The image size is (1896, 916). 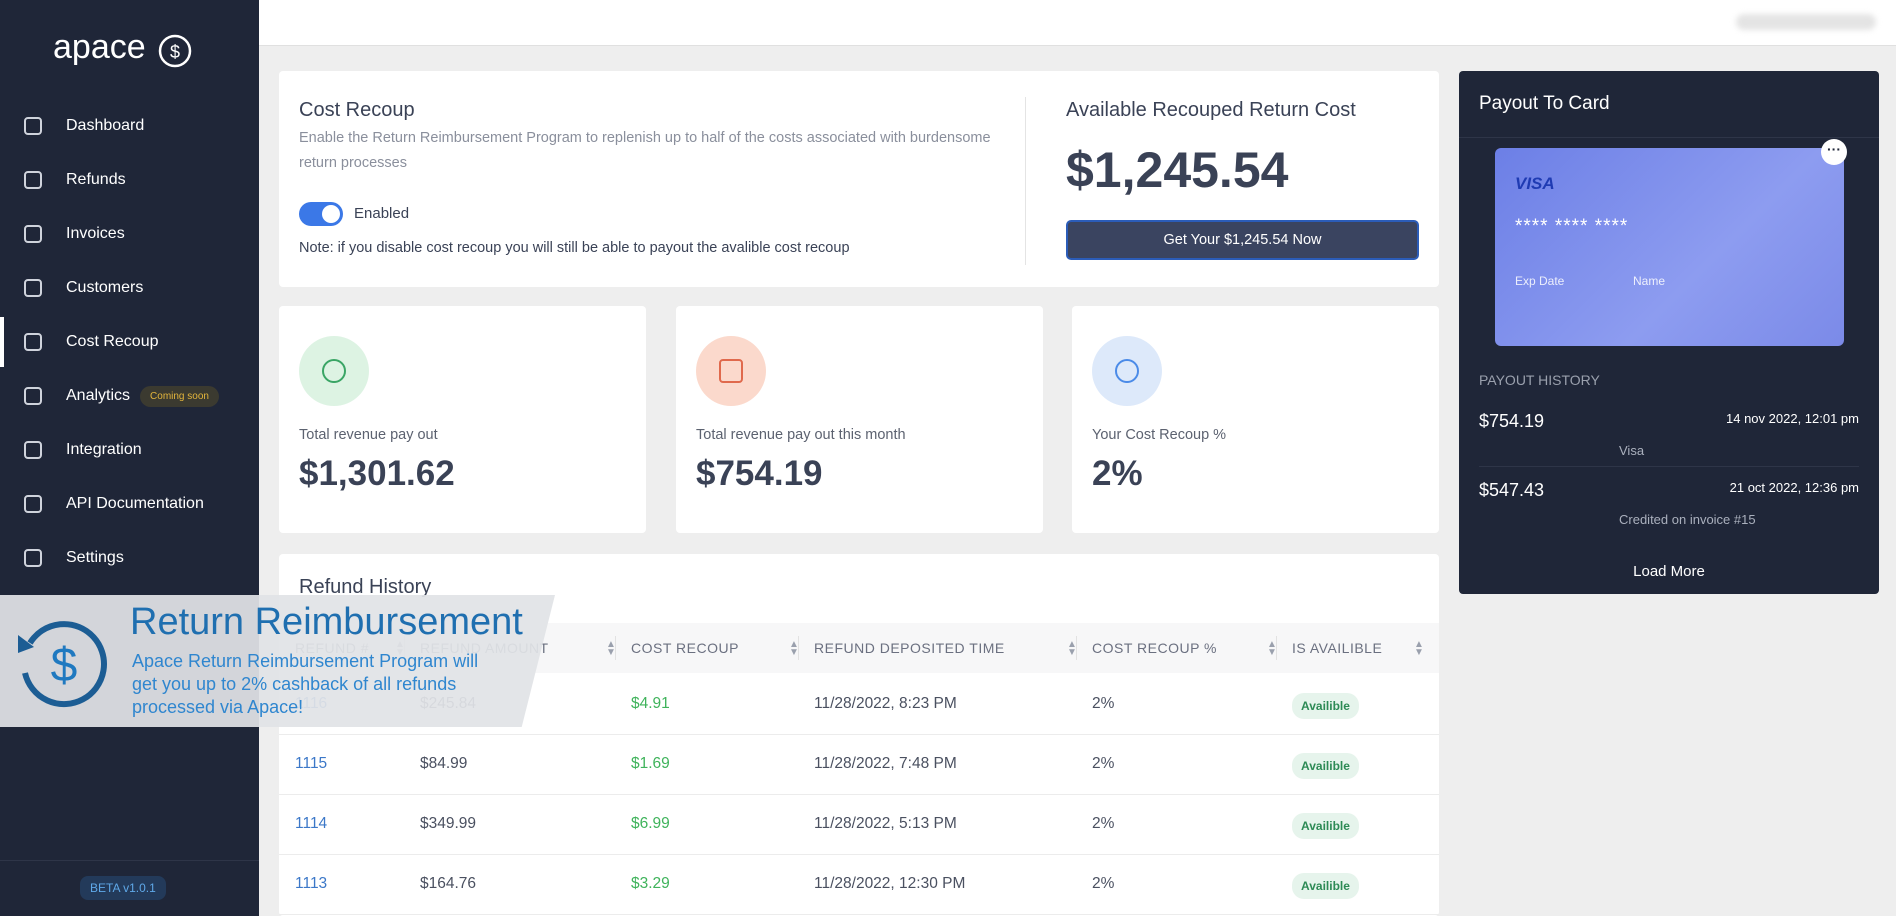 What do you see at coordinates (1669, 247) in the screenshot?
I see `bank-card: VISA **** **** **** Exp Date Name` at bounding box center [1669, 247].